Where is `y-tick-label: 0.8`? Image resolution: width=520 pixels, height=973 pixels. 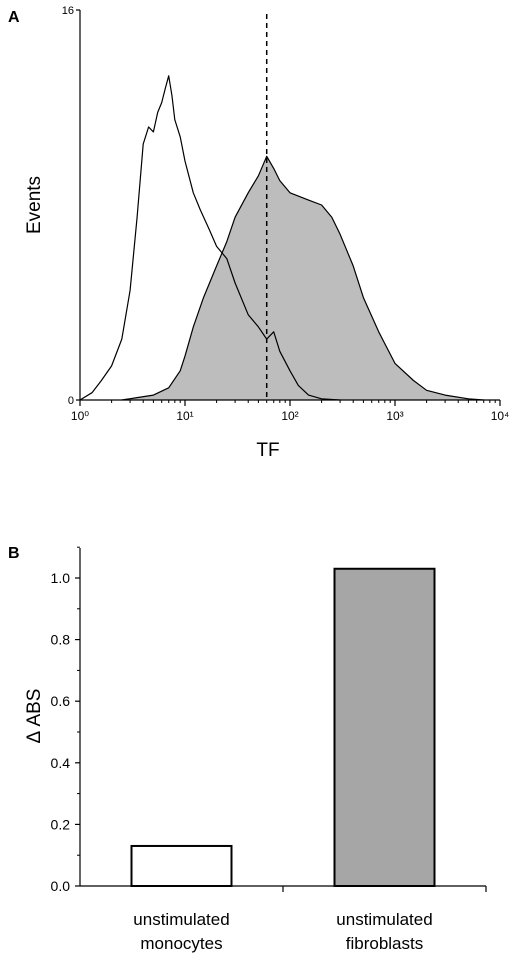
y-tick-label: 0.8 is located at coordinates (61, 640).